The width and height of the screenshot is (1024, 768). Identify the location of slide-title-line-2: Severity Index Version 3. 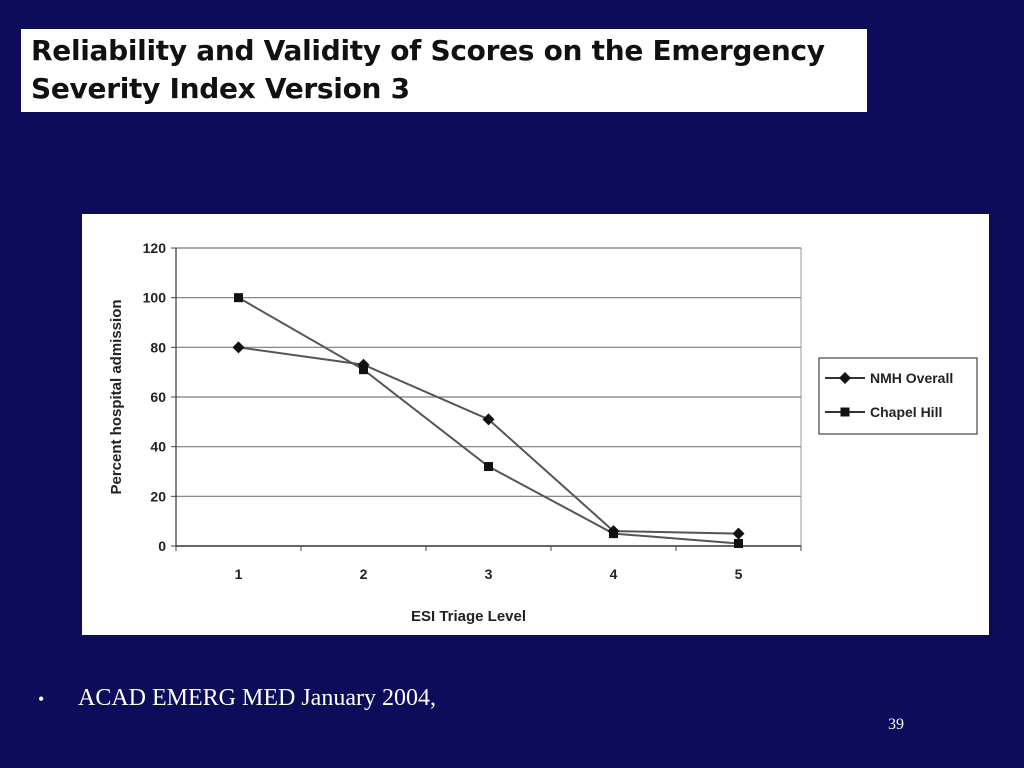
(220, 88).